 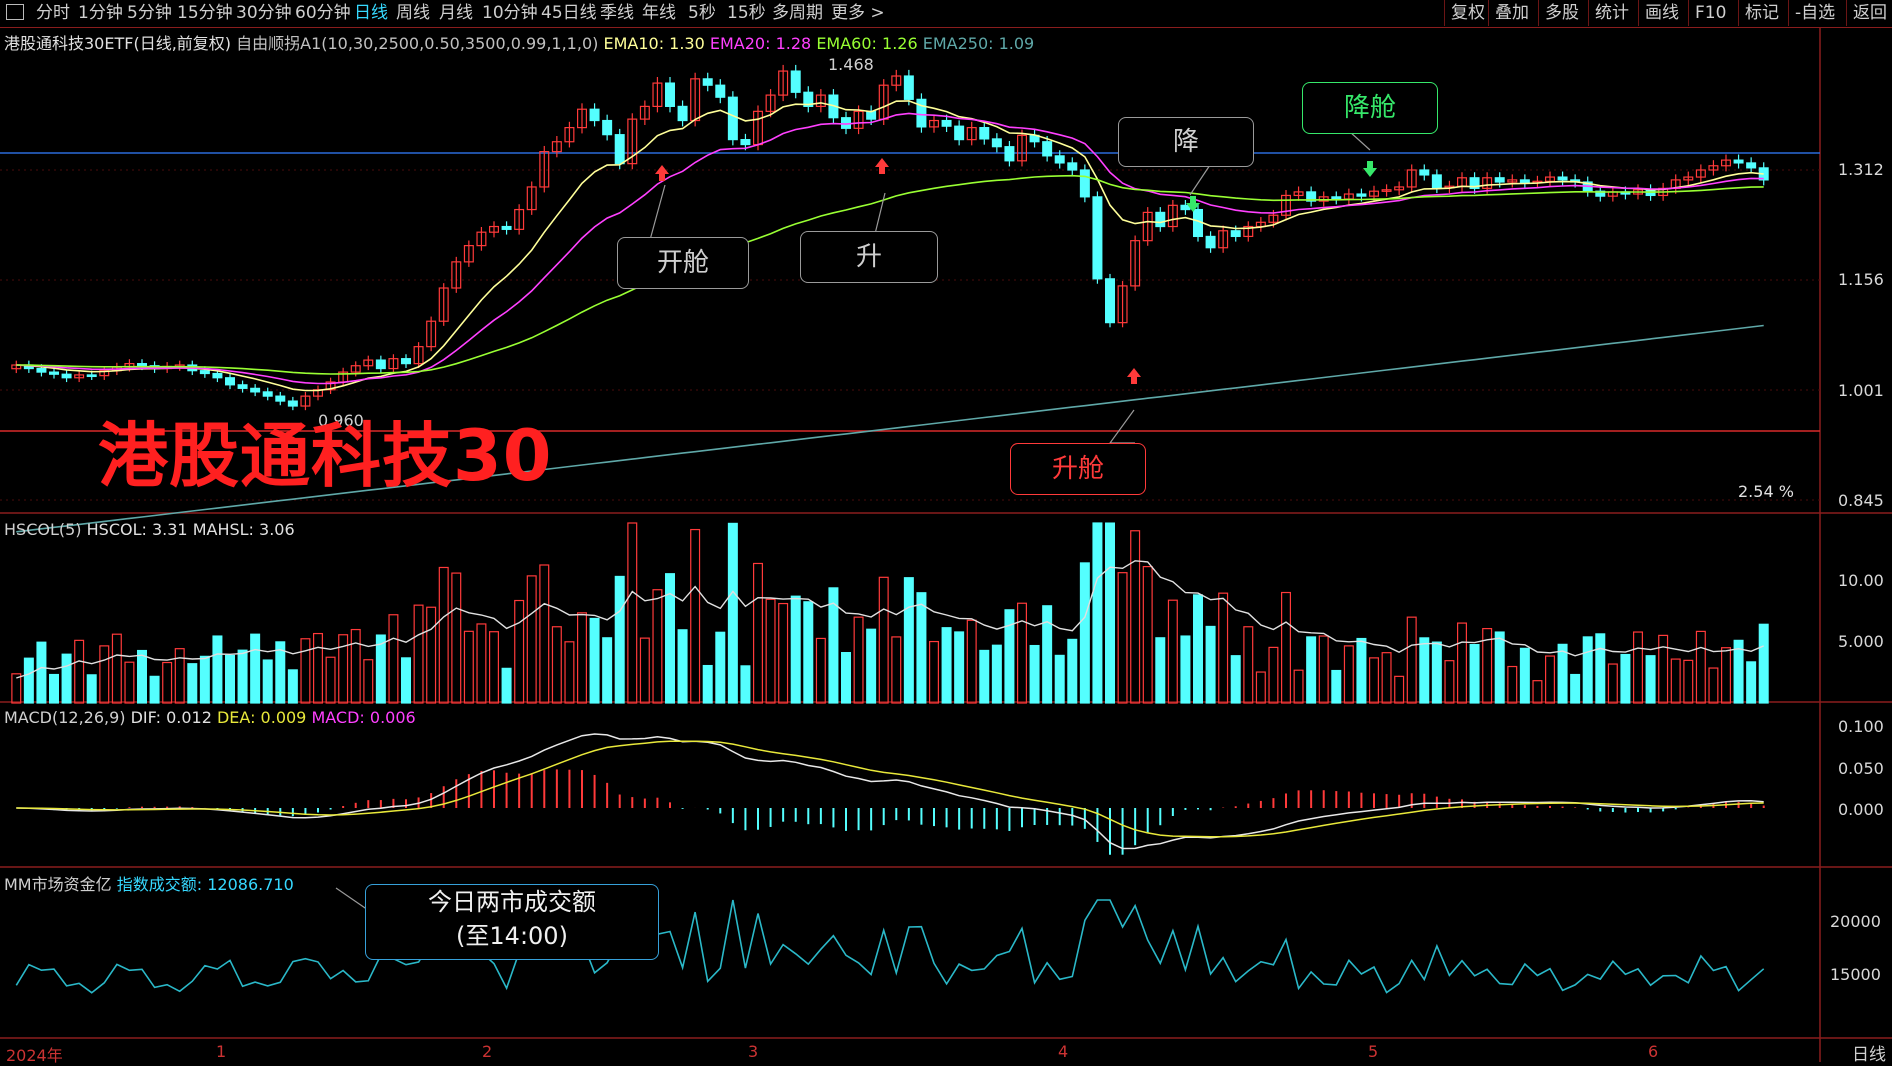 What do you see at coordinates (371, 13) in the screenshot?
I see `period-day: 日线` at bounding box center [371, 13].